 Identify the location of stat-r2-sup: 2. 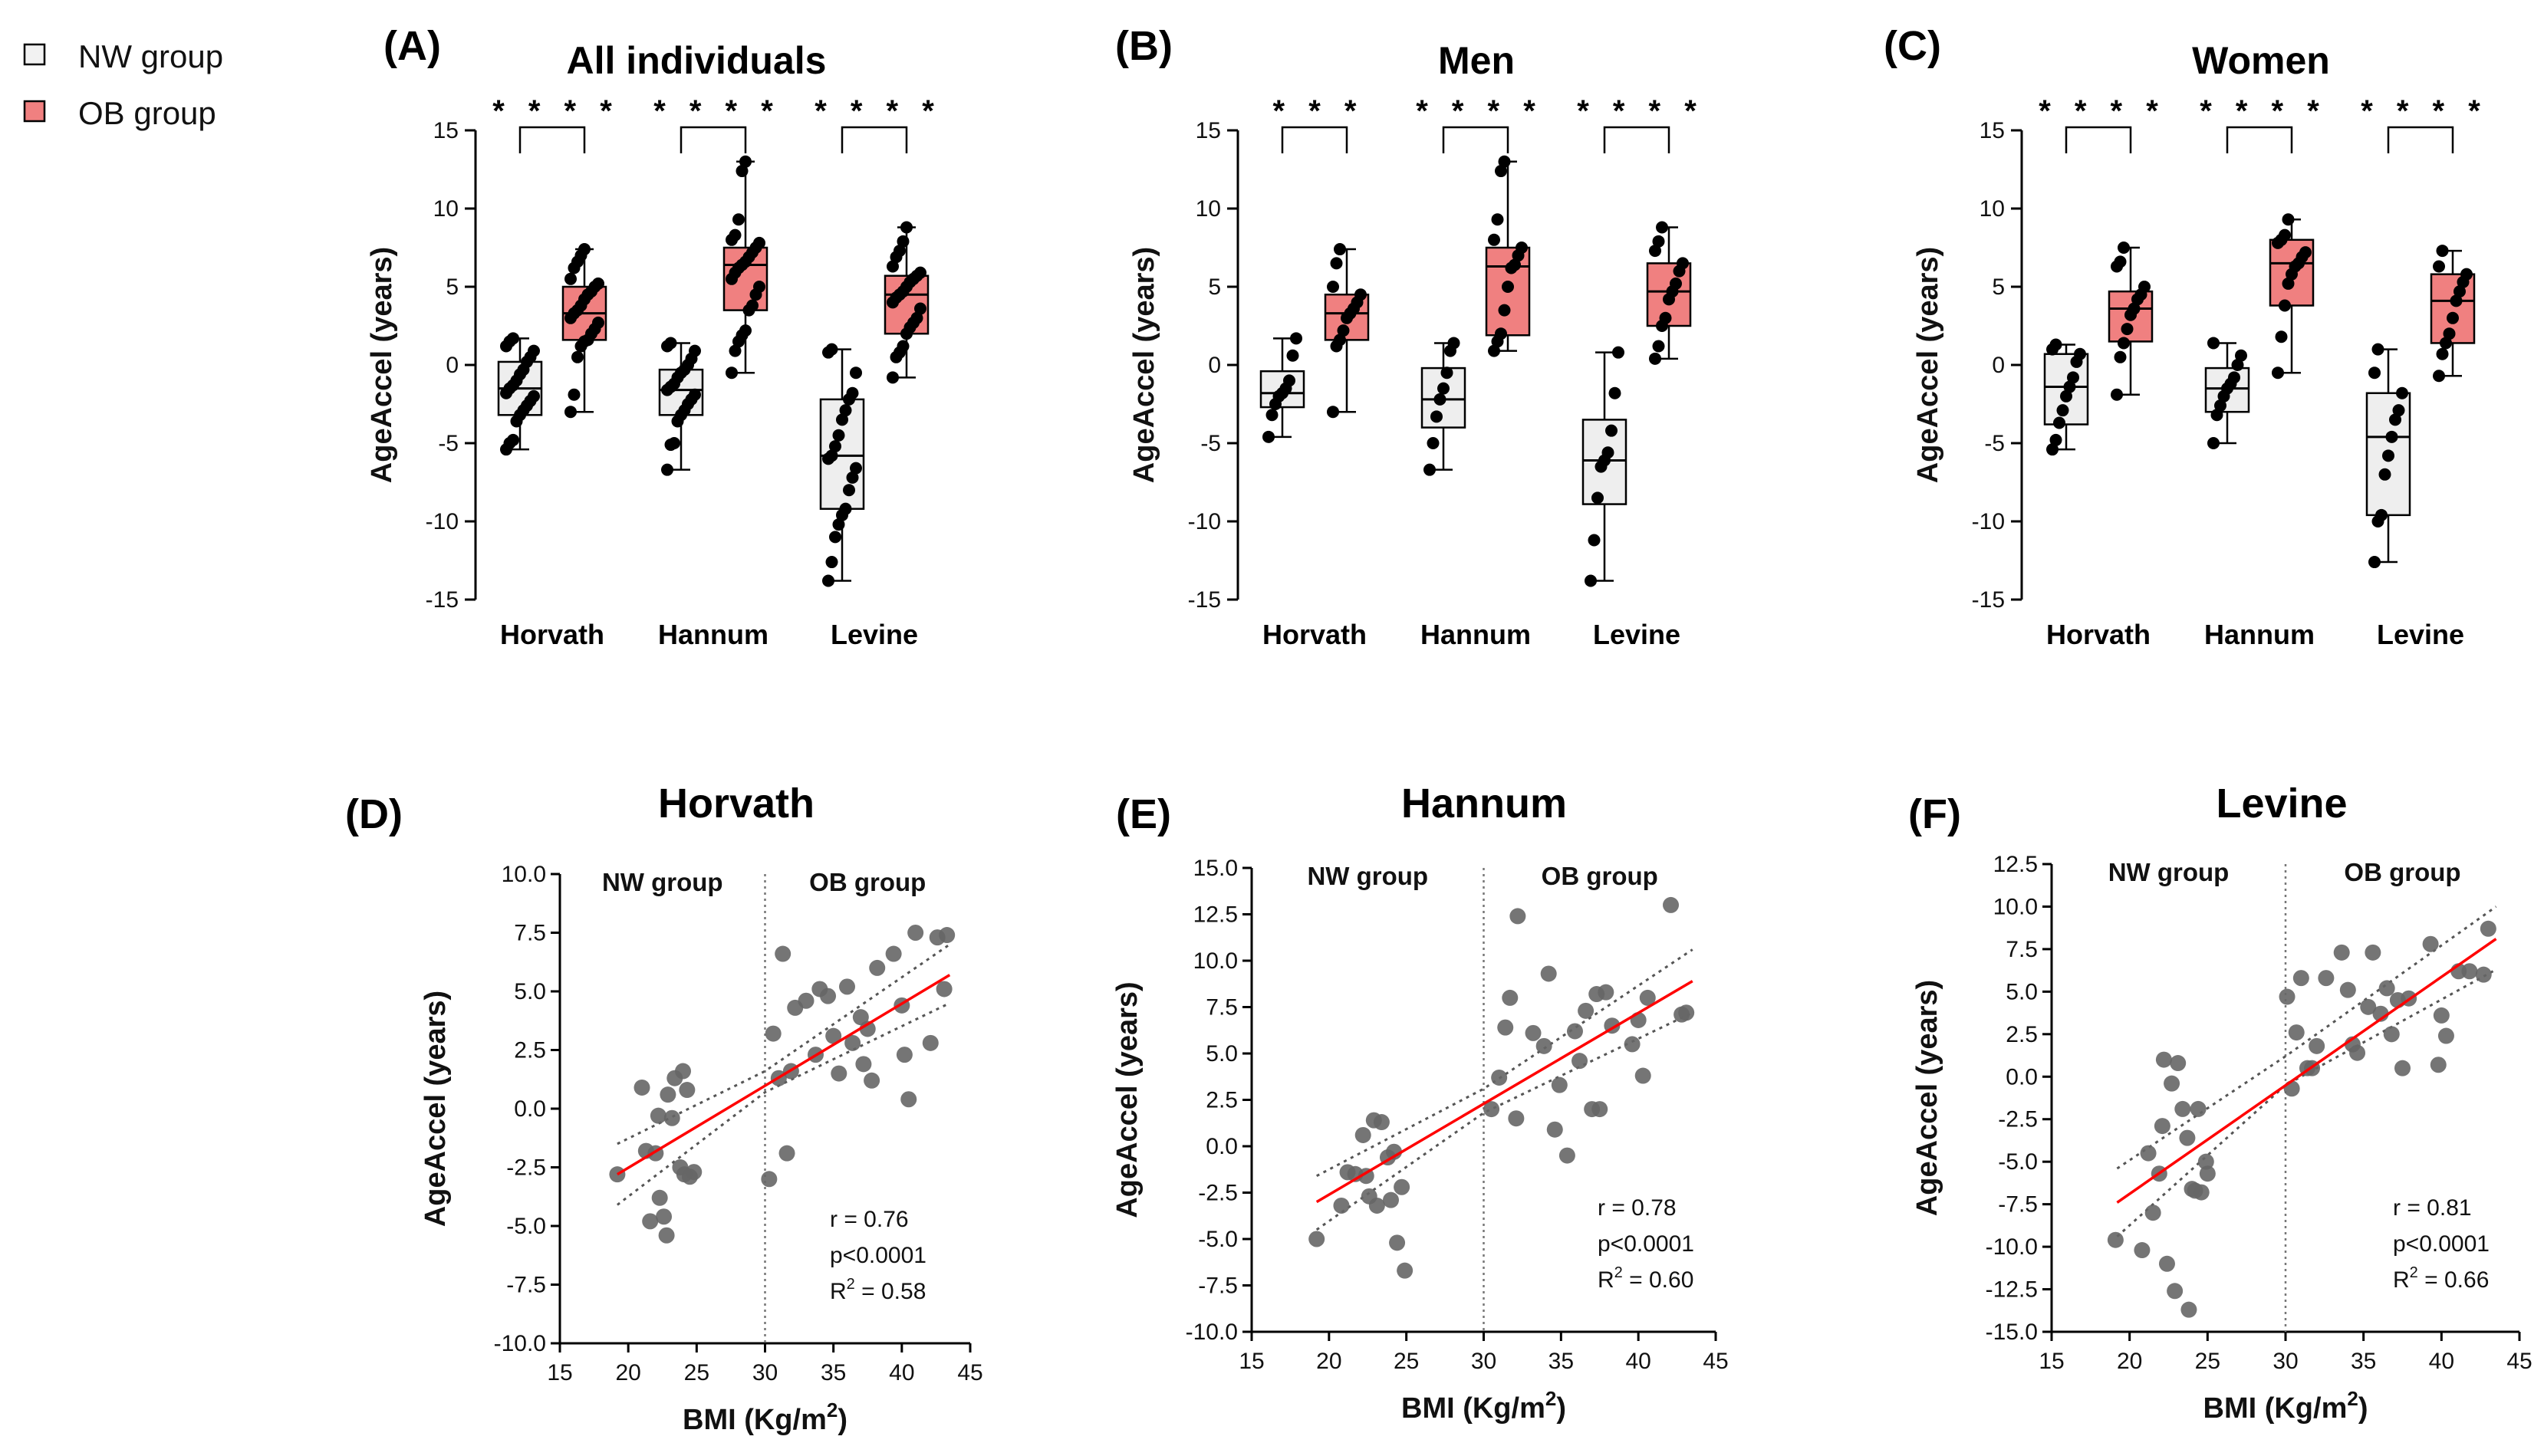
(1618, 1272).